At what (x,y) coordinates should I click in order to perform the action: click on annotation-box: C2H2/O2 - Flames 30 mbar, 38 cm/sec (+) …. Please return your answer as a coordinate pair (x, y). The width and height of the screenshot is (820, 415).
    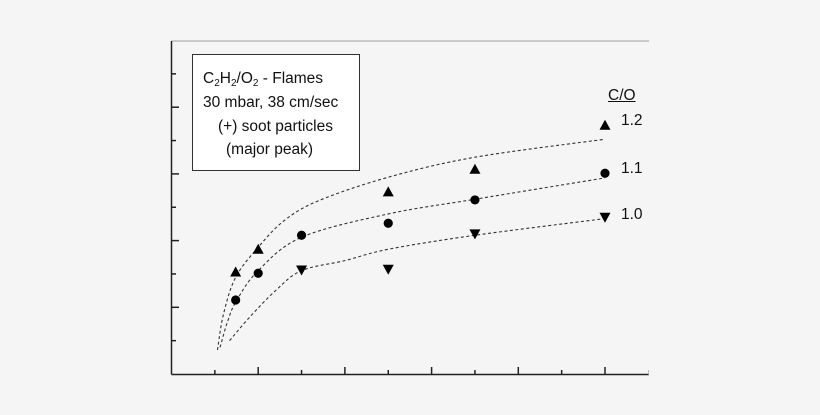
    Looking at the image, I should click on (276, 112).